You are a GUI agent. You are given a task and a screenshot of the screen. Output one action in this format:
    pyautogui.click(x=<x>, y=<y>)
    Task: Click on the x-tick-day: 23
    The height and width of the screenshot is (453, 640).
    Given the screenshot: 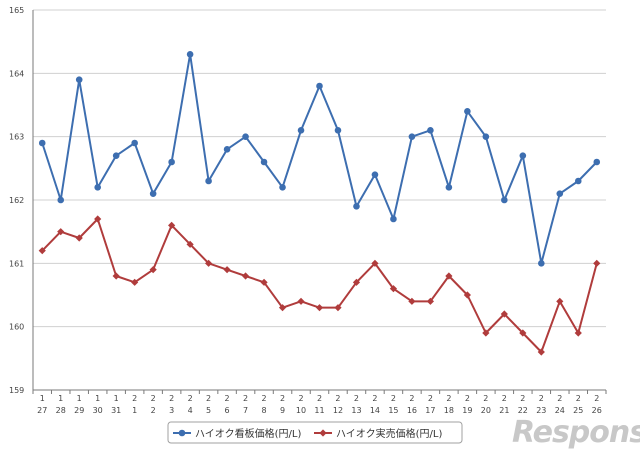 What is the action you would take?
    pyautogui.click(x=541, y=410)
    